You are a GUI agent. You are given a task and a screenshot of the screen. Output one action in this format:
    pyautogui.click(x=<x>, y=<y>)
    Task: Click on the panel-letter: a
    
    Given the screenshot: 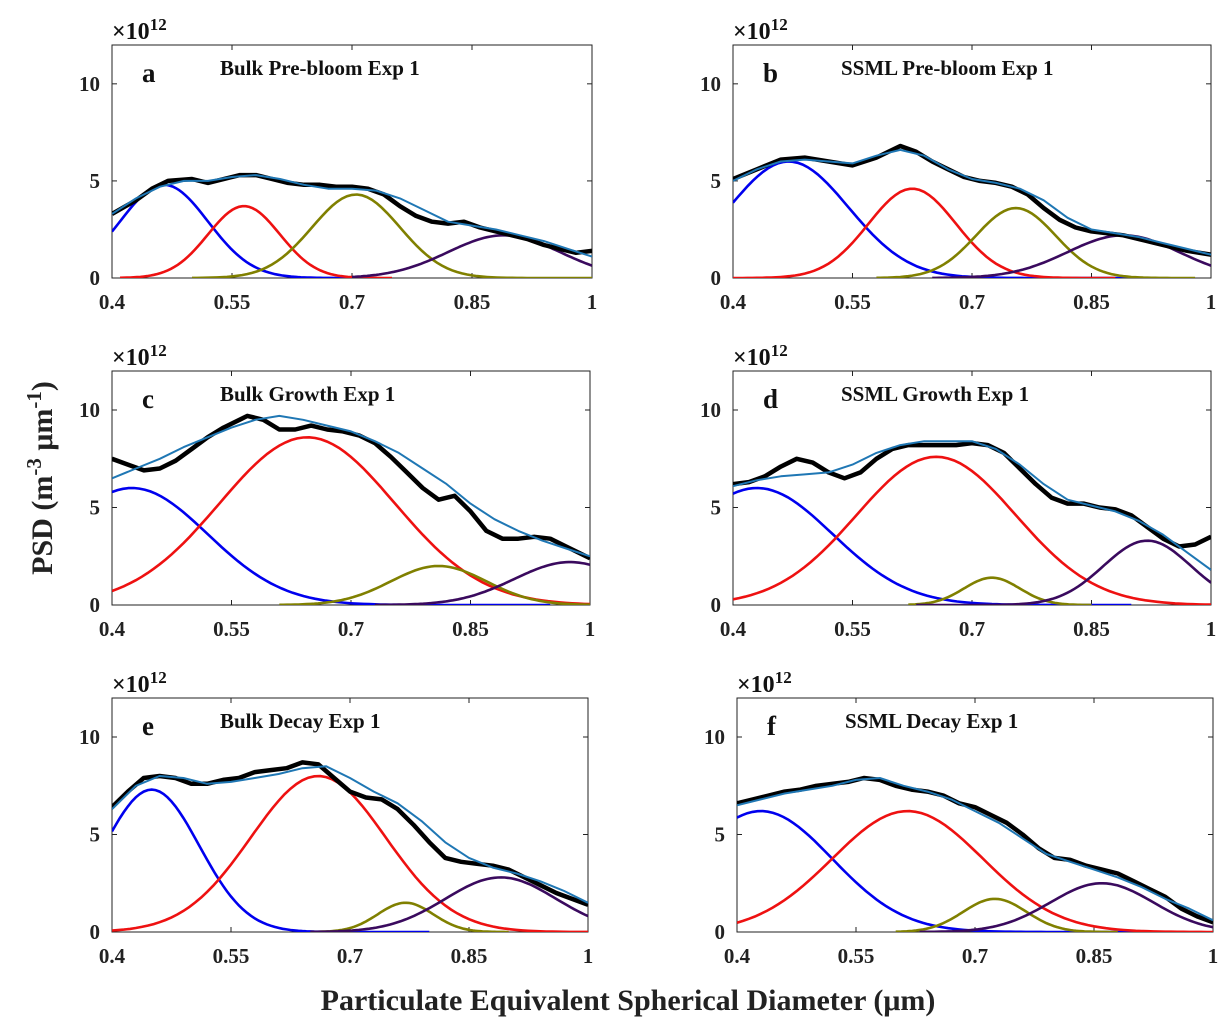 What is the action you would take?
    pyautogui.click(x=149, y=73)
    